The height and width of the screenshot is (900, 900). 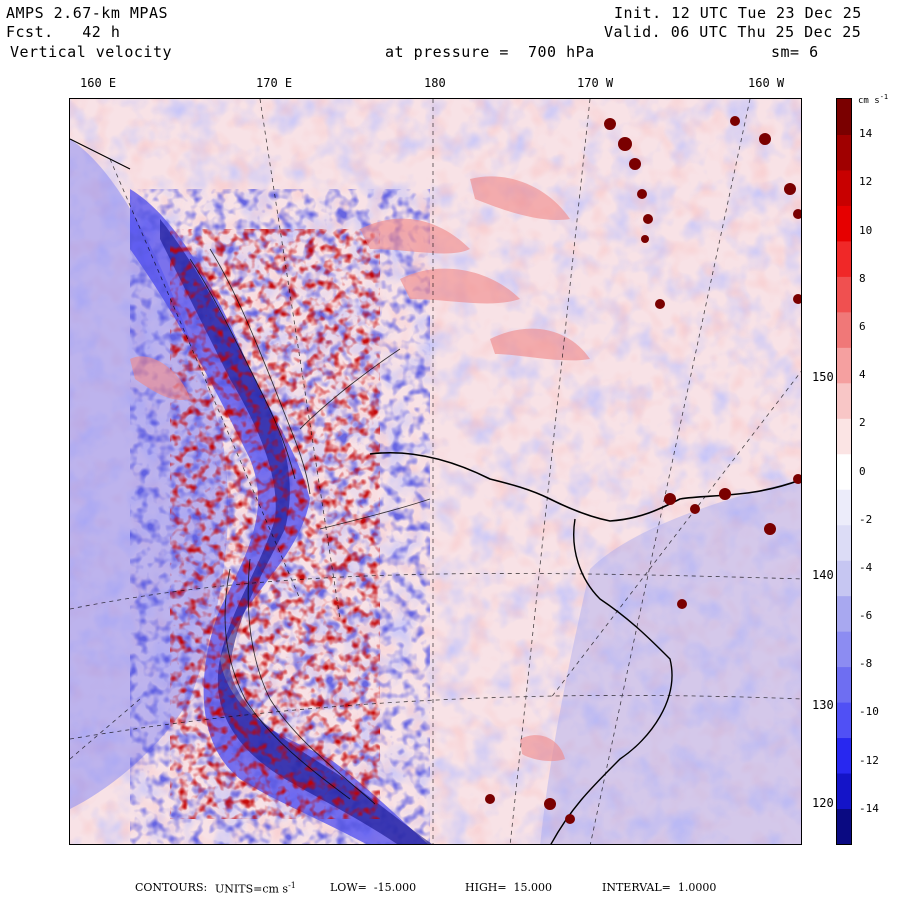 What do you see at coordinates (508, 887) in the screenshot?
I see `footer-high: HIGH= 15.000` at bounding box center [508, 887].